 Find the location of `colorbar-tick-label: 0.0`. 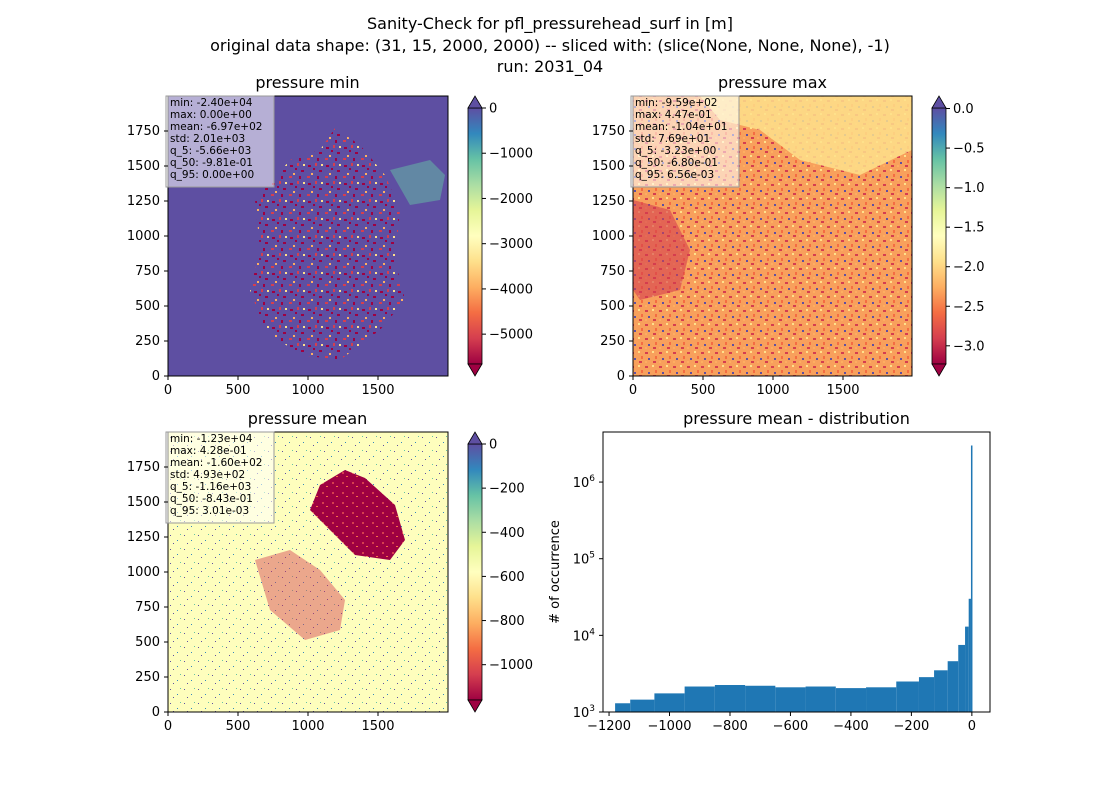

colorbar-tick-label: 0.0 is located at coordinates (963, 109).